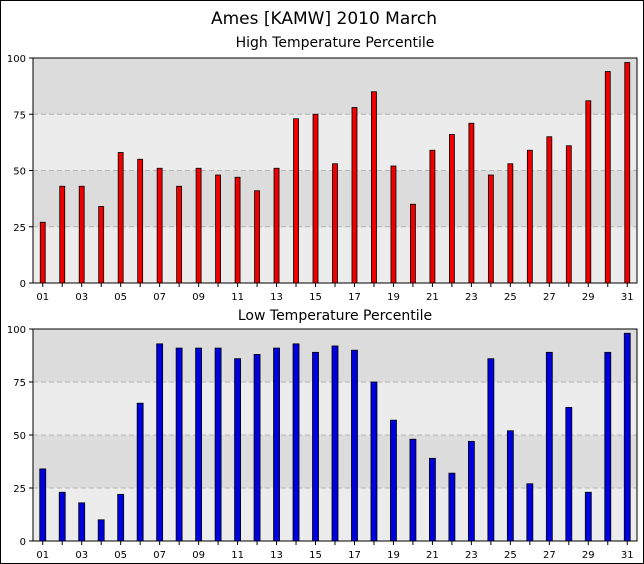 This screenshot has width=644, height=564. What do you see at coordinates (471, 297) in the screenshot?
I see `x-tick-label: 23` at bounding box center [471, 297].